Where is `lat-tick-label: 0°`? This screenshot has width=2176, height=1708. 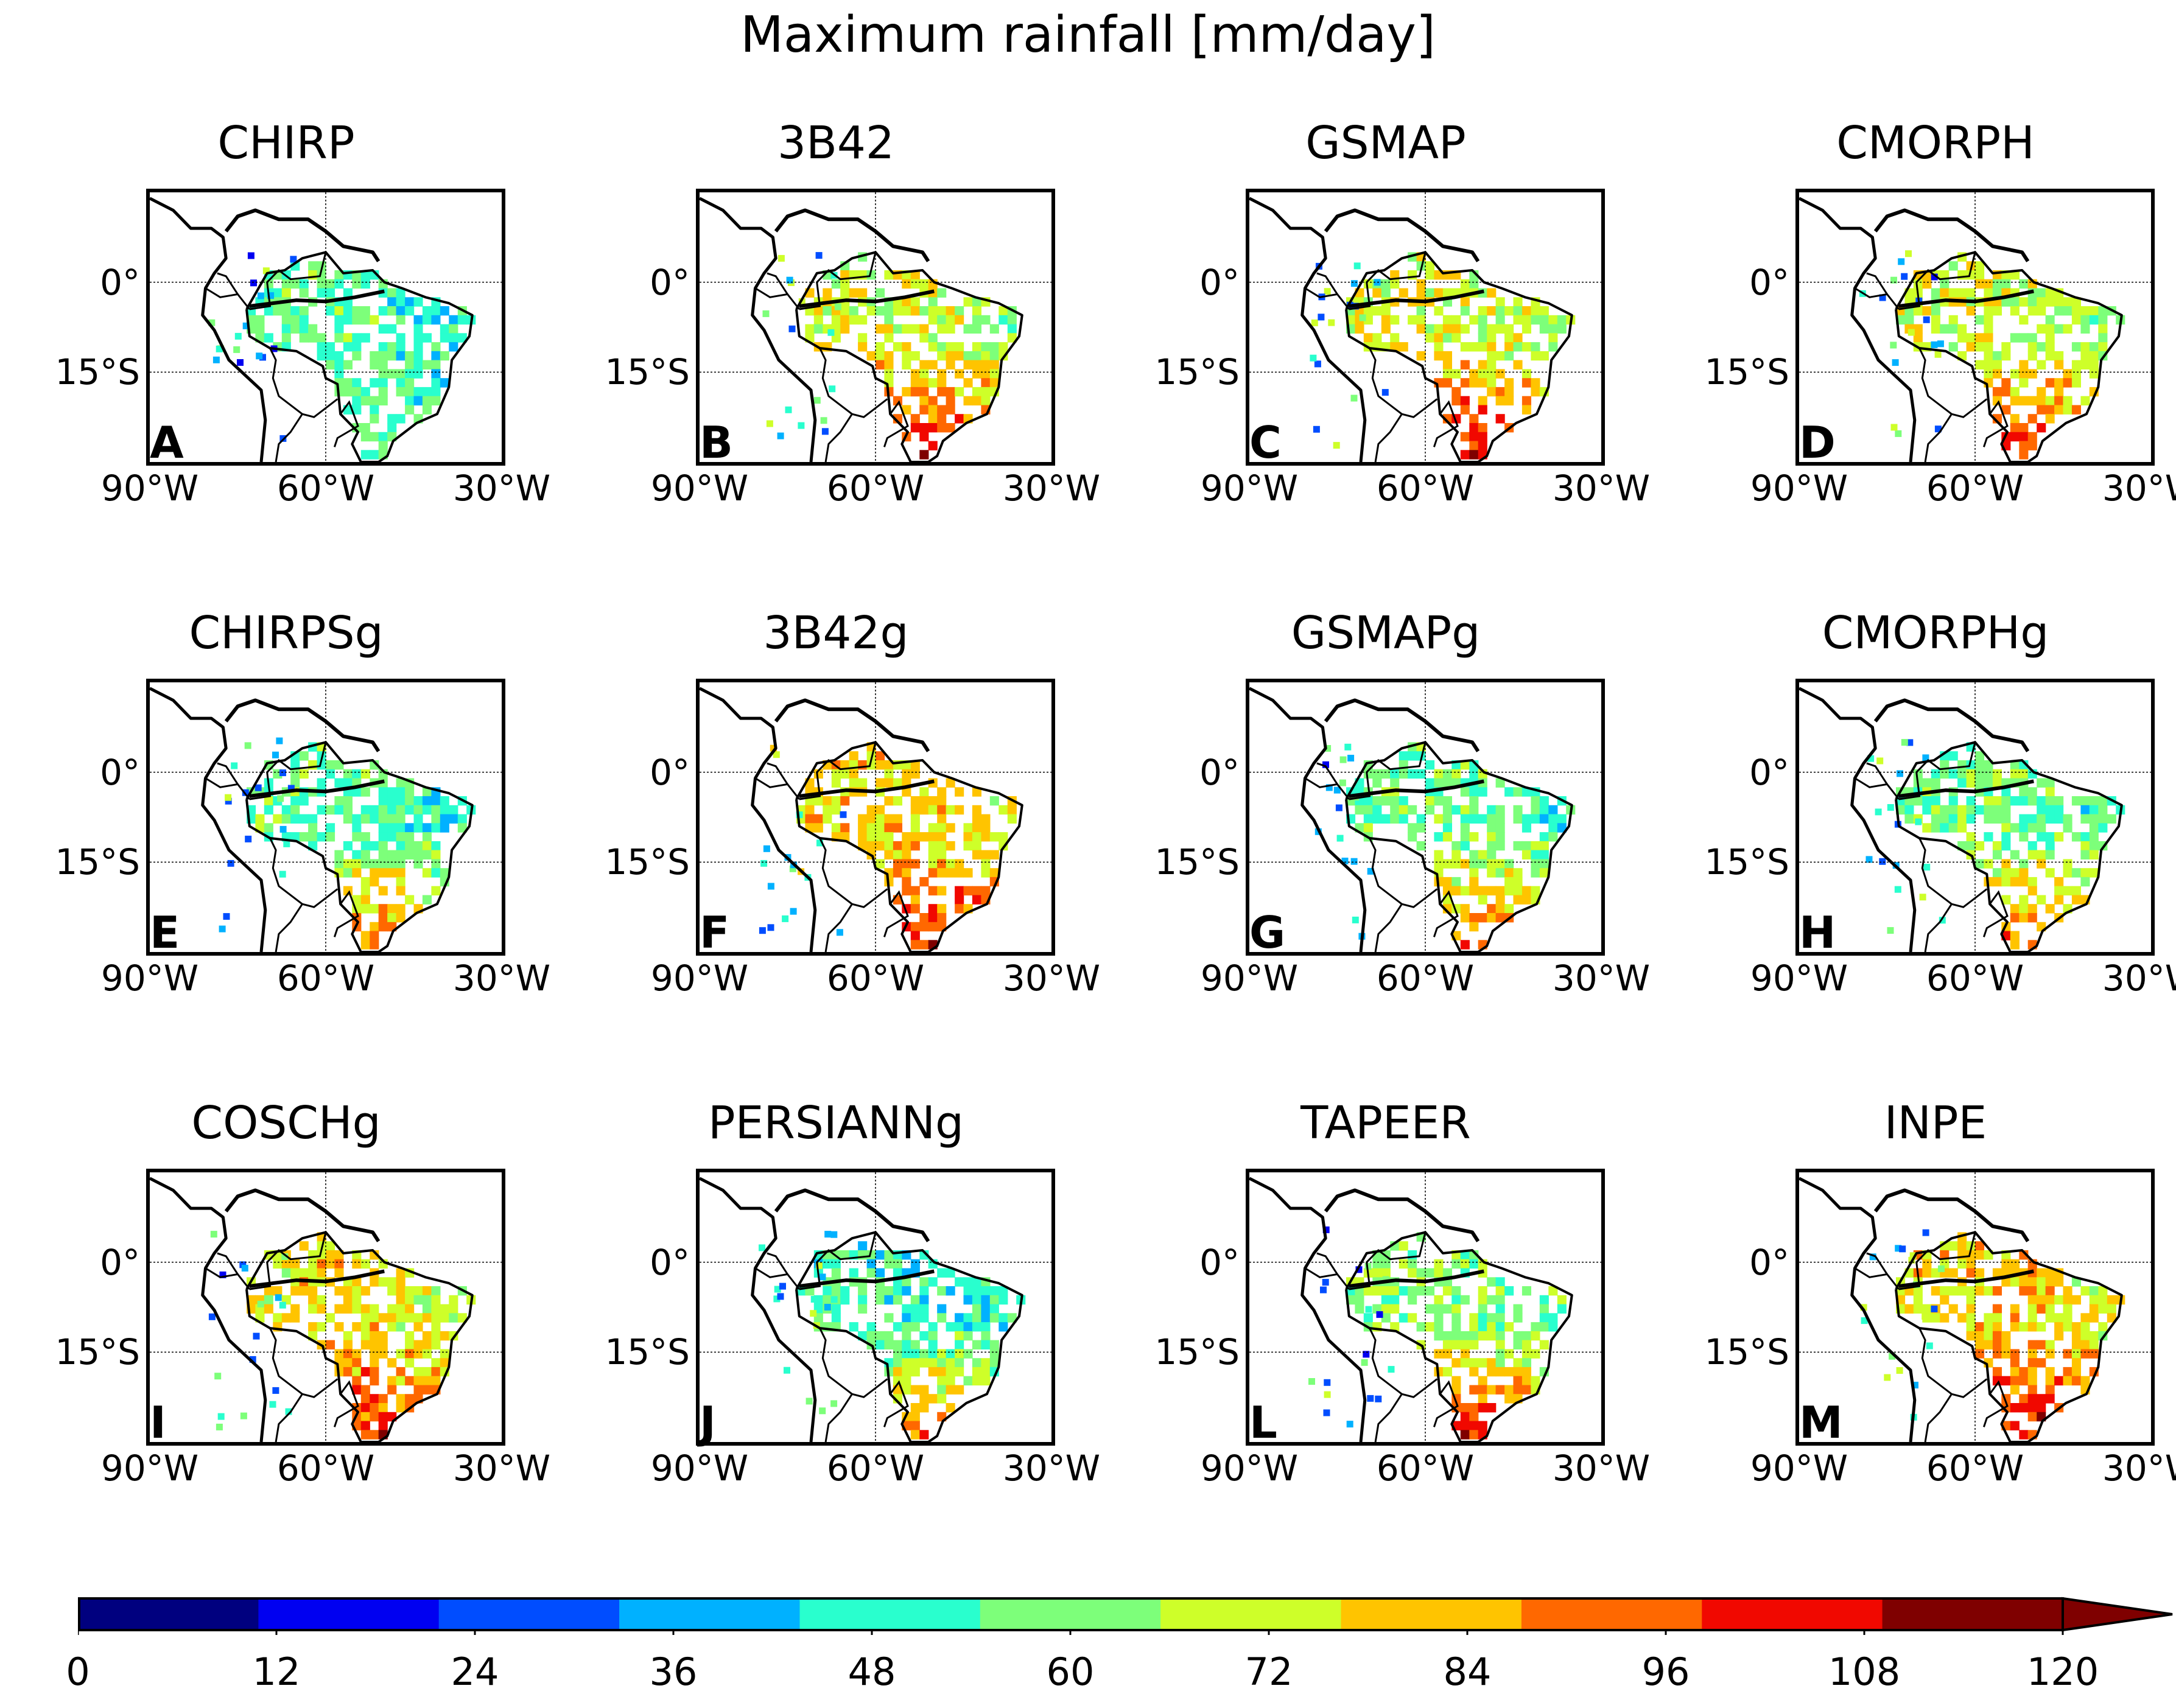 lat-tick-label: 0° is located at coordinates (1220, 282).